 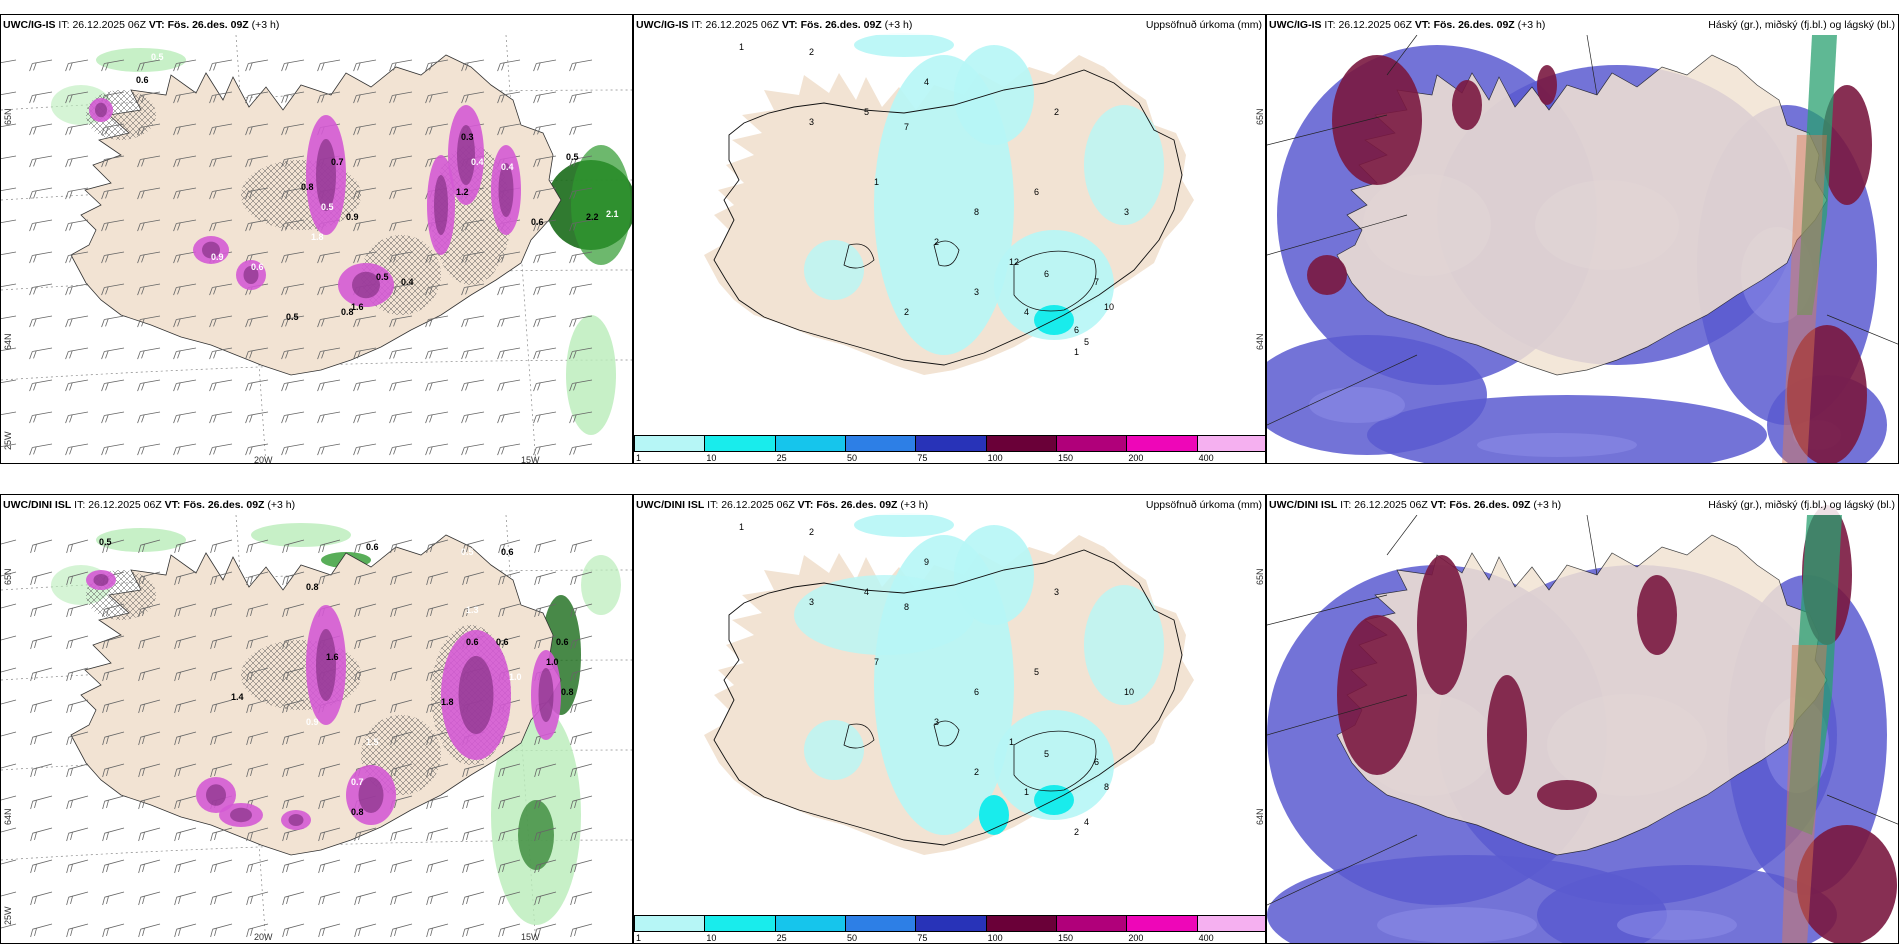 What do you see at coordinates (711, 938) in the screenshot?
I see `colorbar-tick-label: 10` at bounding box center [711, 938].